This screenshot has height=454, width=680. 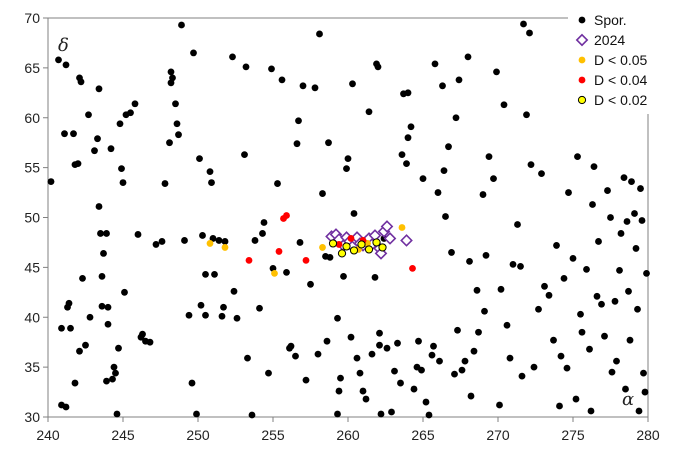 I want to click on legend-marker, so click(x=582, y=20).